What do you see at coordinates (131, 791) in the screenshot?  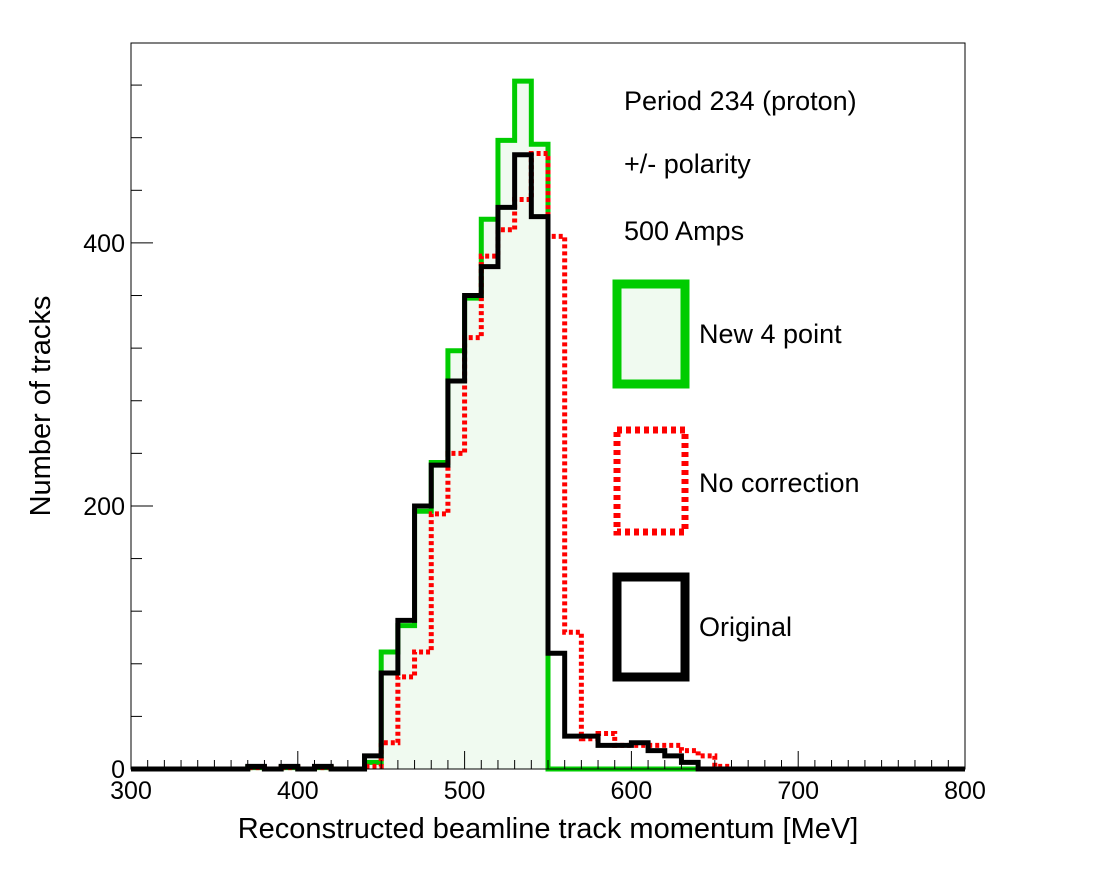 I see `x-tick-label: 300` at bounding box center [131, 791].